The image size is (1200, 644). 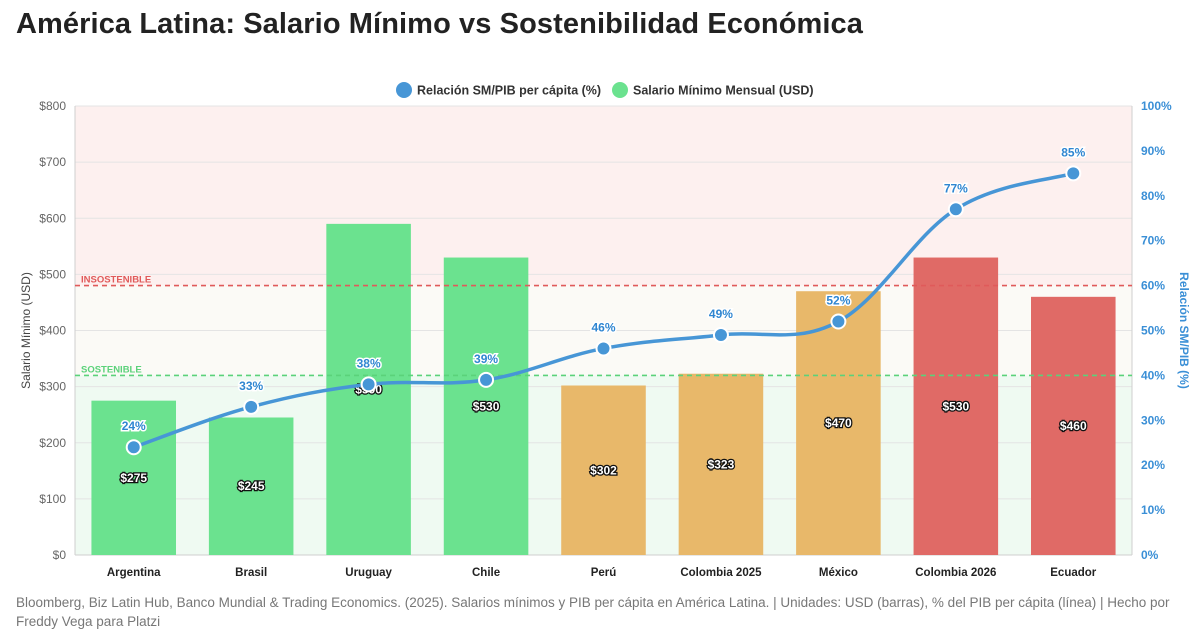 What do you see at coordinates (1153, 196) in the screenshot?
I see `y2-tick-label: 80%` at bounding box center [1153, 196].